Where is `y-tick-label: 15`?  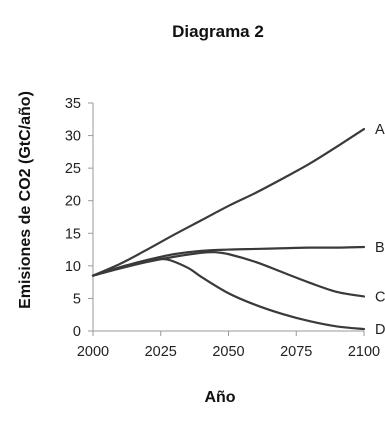 y-tick-label: 15 is located at coordinates (73, 234).